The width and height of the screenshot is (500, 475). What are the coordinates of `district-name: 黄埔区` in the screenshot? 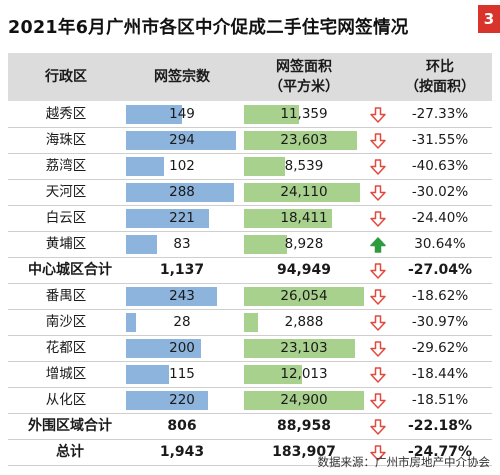 It's located at (66, 244).